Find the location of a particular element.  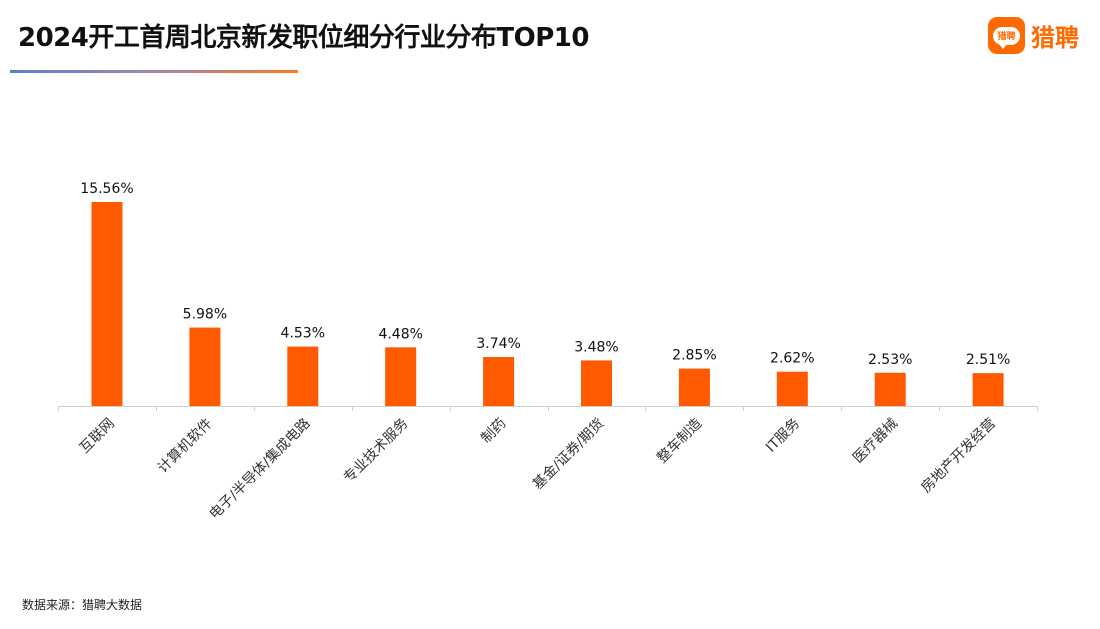

category-label: 整车制造 is located at coordinates (680, 441).